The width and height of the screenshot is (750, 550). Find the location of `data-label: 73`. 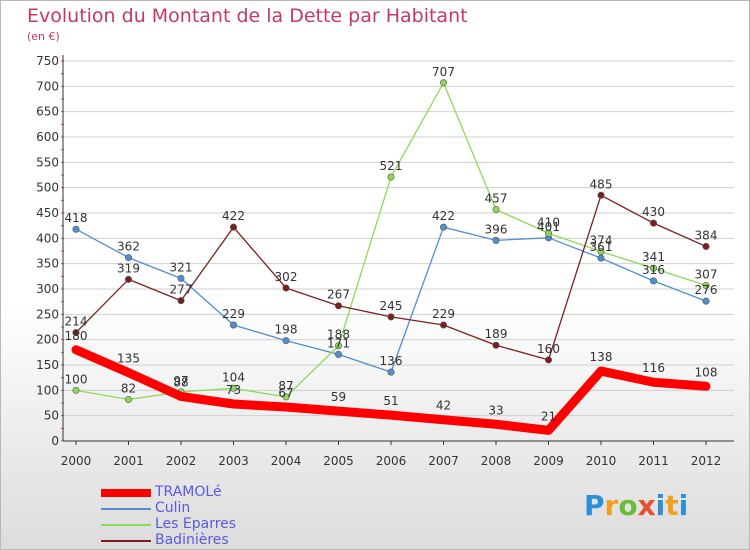

data-label: 73 is located at coordinates (233, 390).